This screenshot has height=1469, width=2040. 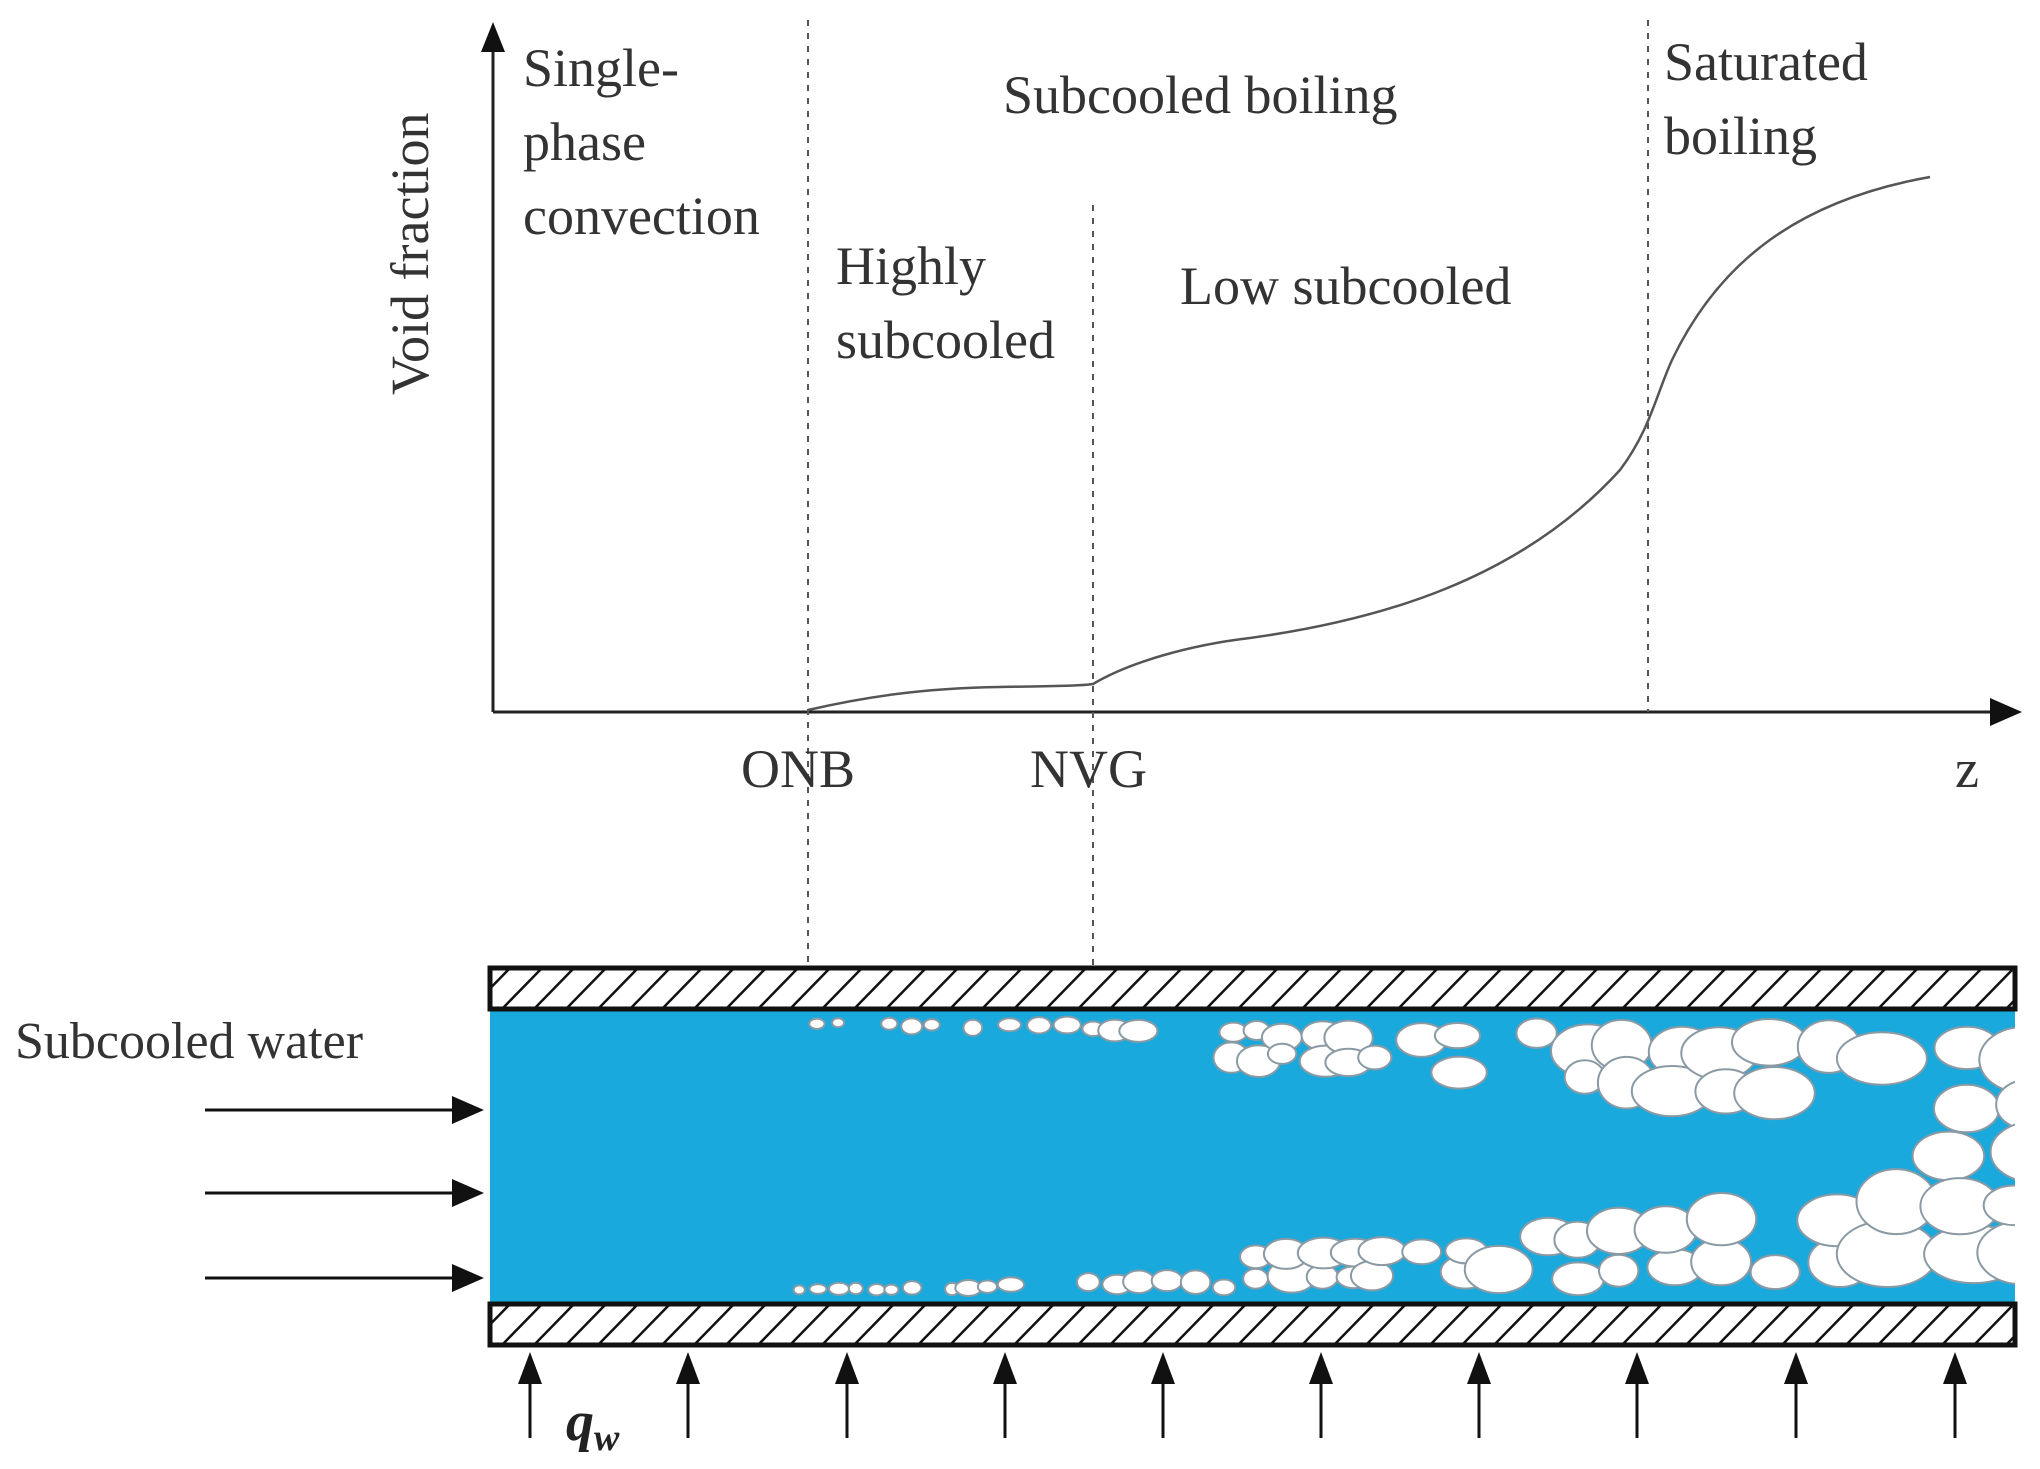 I want to click on top-wall-outline, so click(x=1252, y=988).